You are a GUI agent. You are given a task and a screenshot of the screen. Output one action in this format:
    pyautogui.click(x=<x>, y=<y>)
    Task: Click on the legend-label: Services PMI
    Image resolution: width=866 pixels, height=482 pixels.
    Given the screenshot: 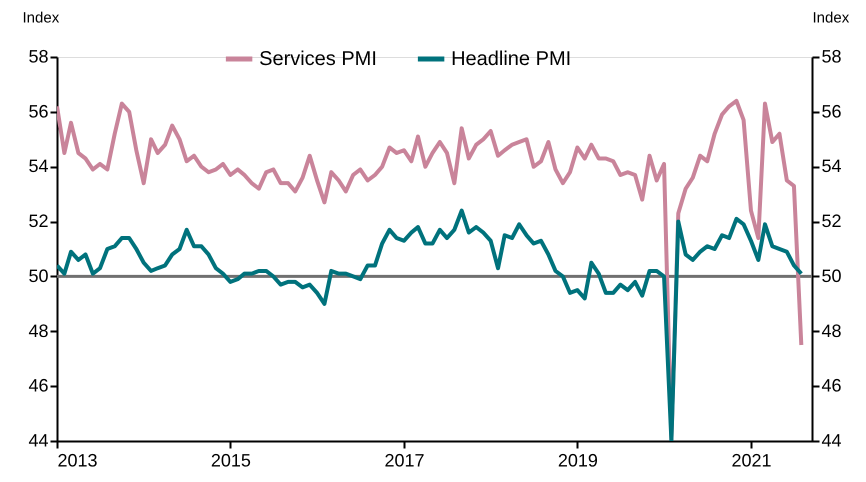 What is the action you would take?
    pyautogui.click(x=318, y=59)
    